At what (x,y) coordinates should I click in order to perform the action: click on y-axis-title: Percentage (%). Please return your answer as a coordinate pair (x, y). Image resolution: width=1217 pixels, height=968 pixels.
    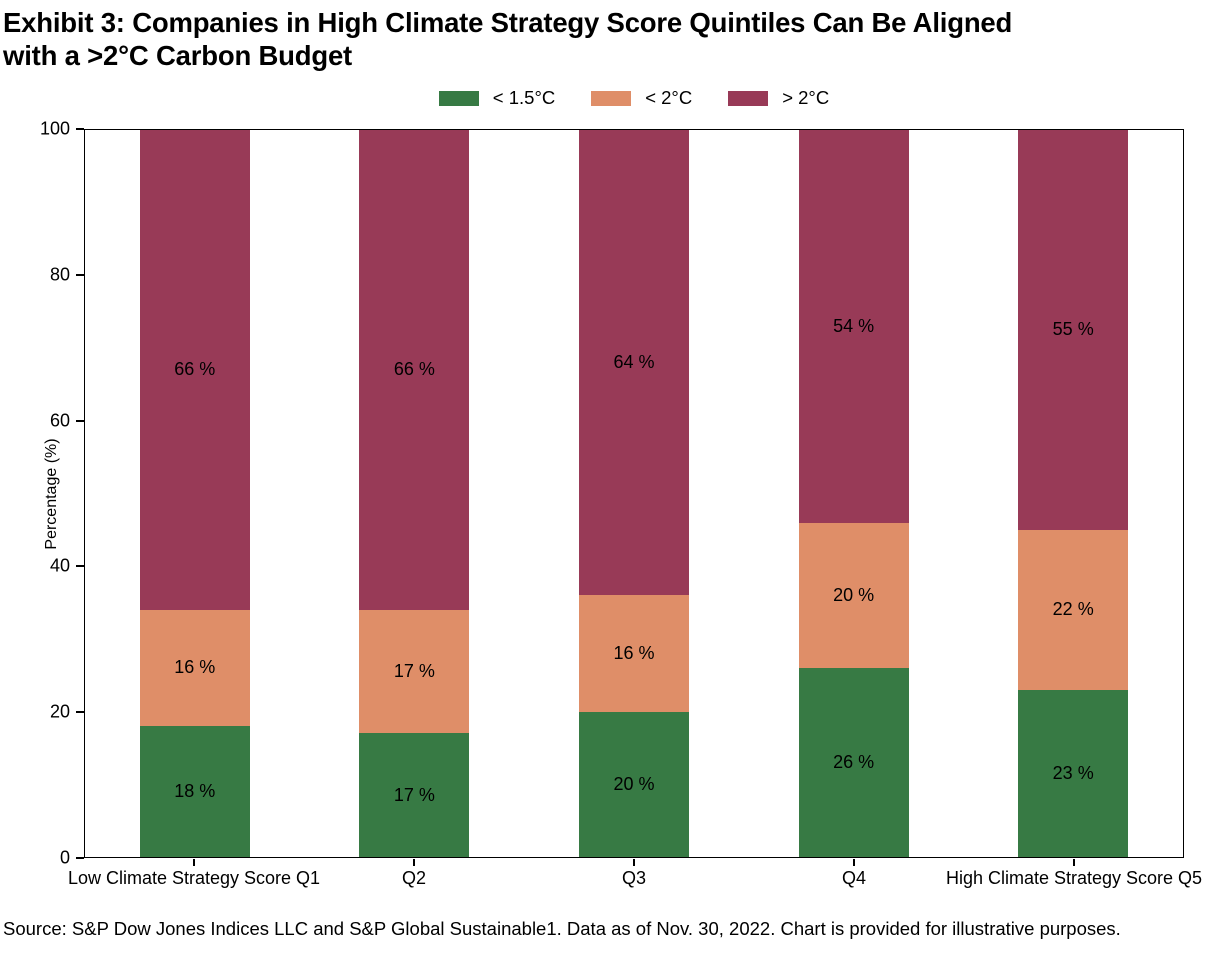
    Looking at the image, I should click on (51, 494).